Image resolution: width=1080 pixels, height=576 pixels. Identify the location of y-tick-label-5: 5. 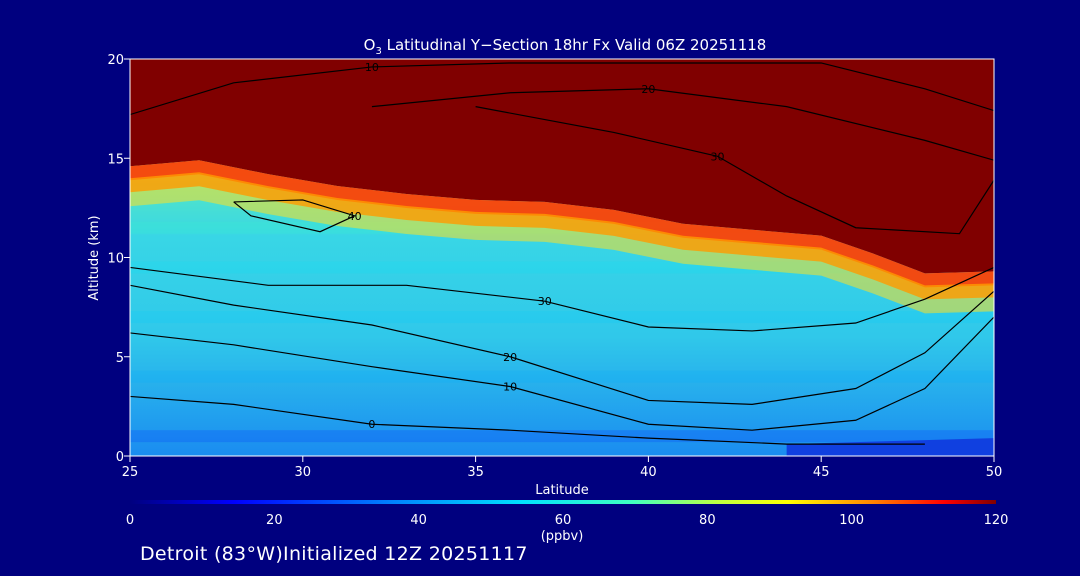
(120, 358).